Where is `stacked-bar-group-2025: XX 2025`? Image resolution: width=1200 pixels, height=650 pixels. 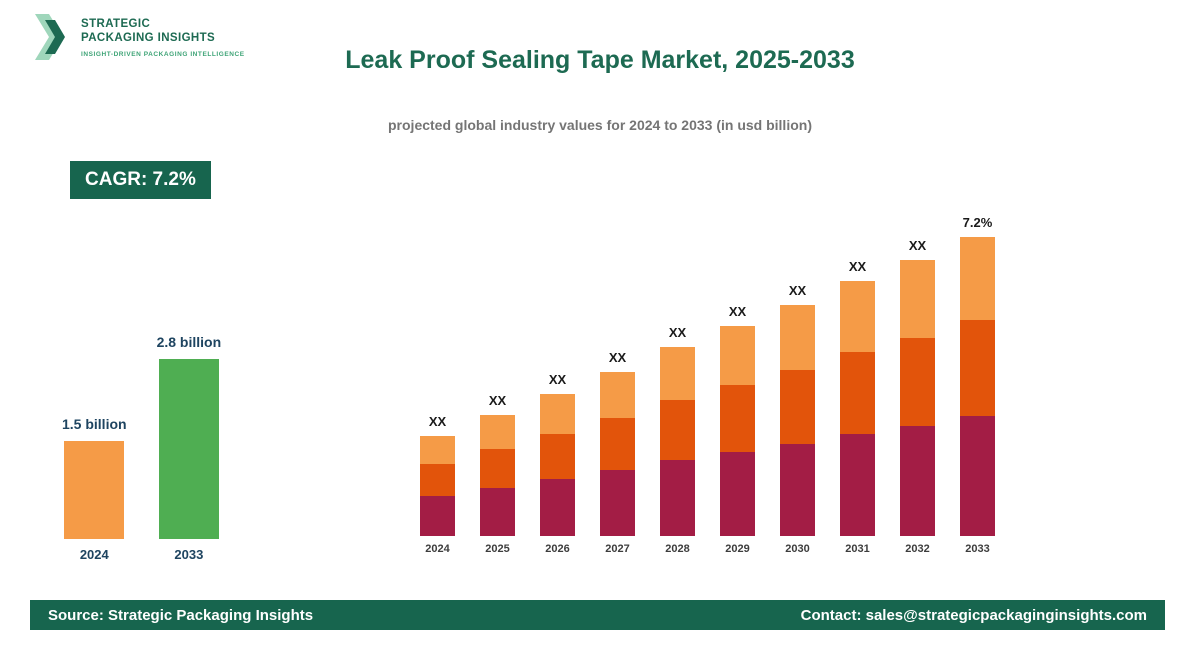 stacked-bar-group-2025: XX 2025 is located at coordinates (497, 474).